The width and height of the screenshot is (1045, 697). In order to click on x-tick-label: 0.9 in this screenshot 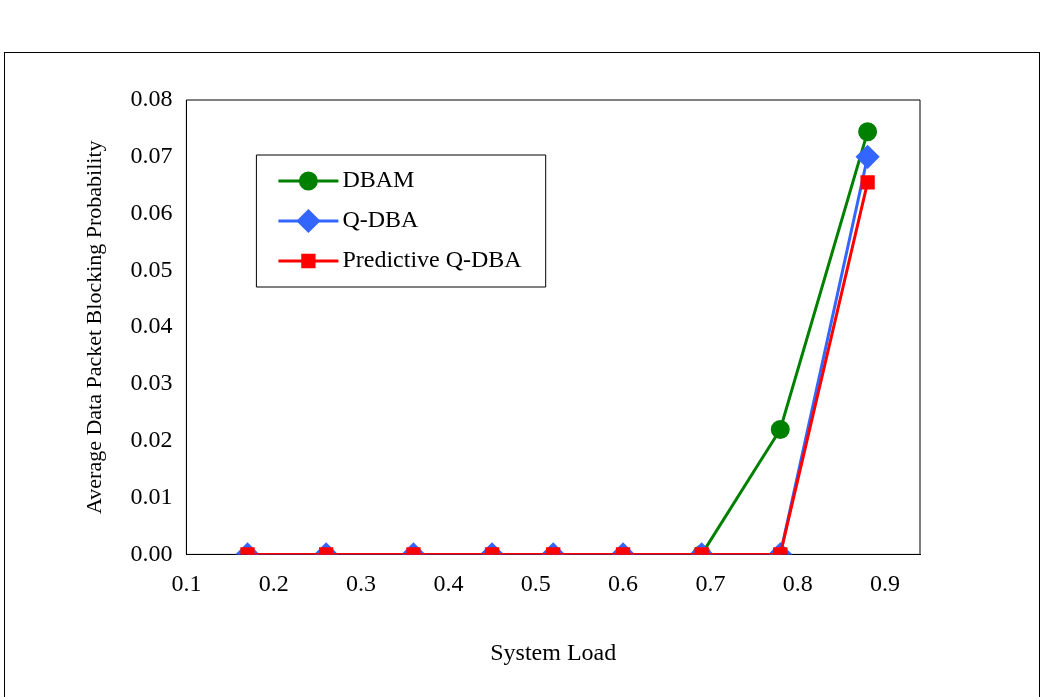, I will do `click(885, 583)`.